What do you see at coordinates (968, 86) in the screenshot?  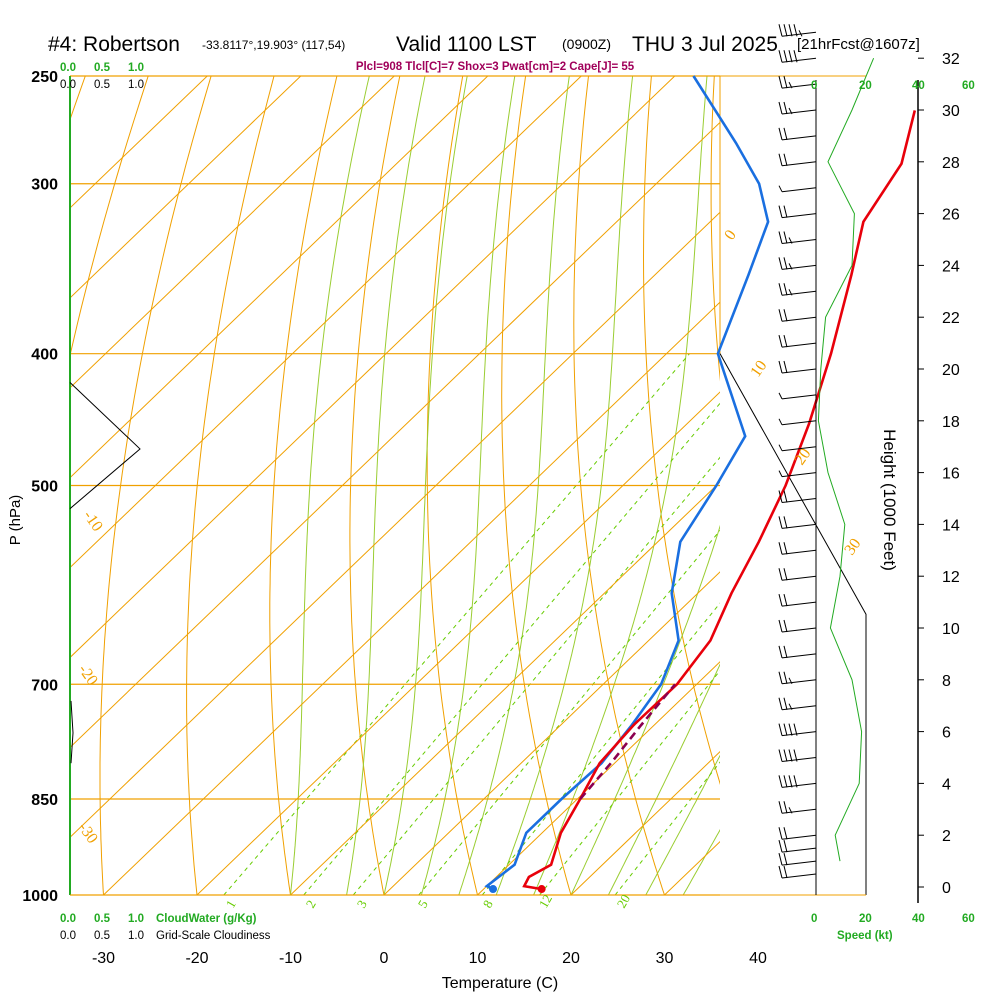 I see `speed-tick: 60` at bounding box center [968, 86].